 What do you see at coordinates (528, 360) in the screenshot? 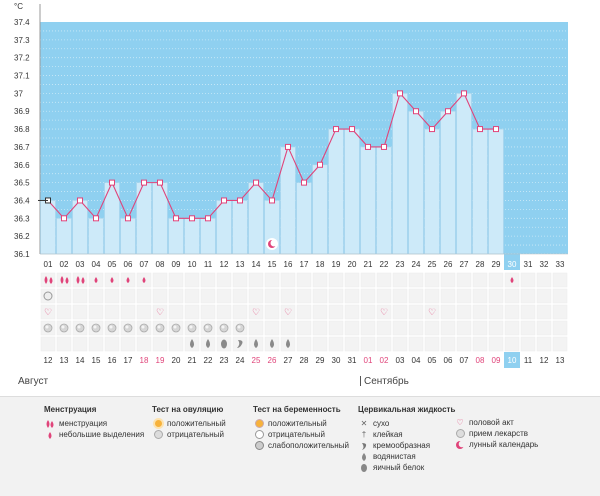
I see `date-label: 11` at bounding box center [528, 360].